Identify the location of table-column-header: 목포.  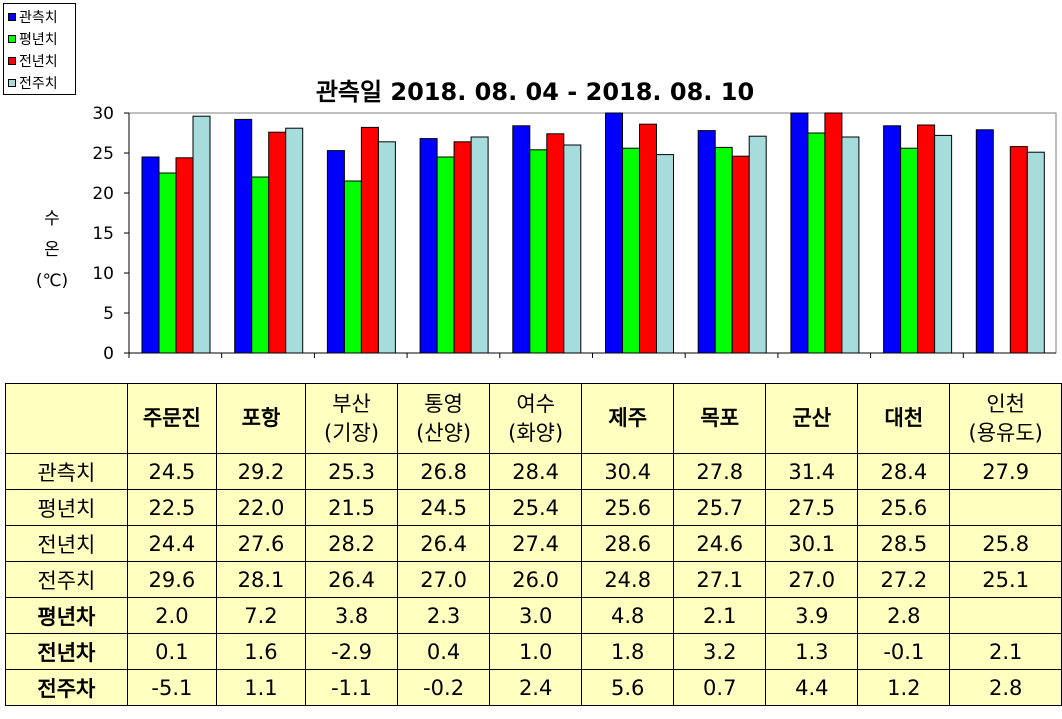
(720, 418).